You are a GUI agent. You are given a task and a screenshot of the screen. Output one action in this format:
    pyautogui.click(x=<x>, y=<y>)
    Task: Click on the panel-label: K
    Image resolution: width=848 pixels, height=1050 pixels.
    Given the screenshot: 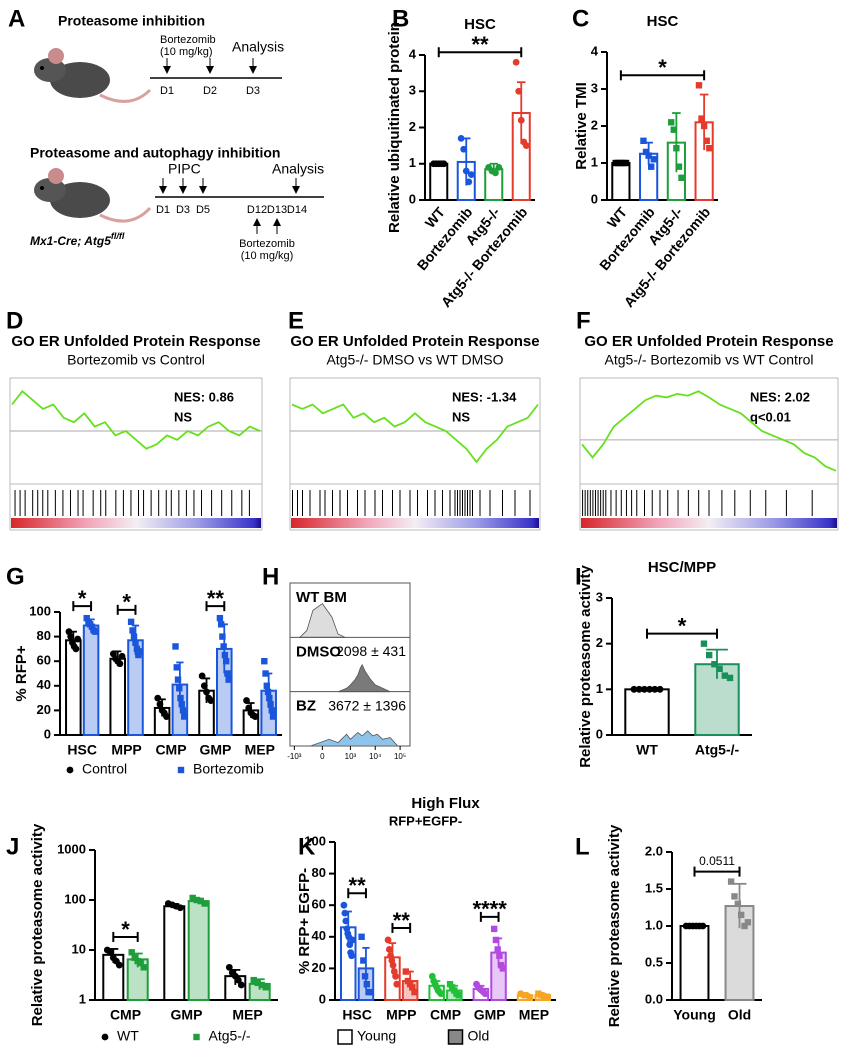 What is the action you would take?
    pyautogui.click(x=307, y=846)
    